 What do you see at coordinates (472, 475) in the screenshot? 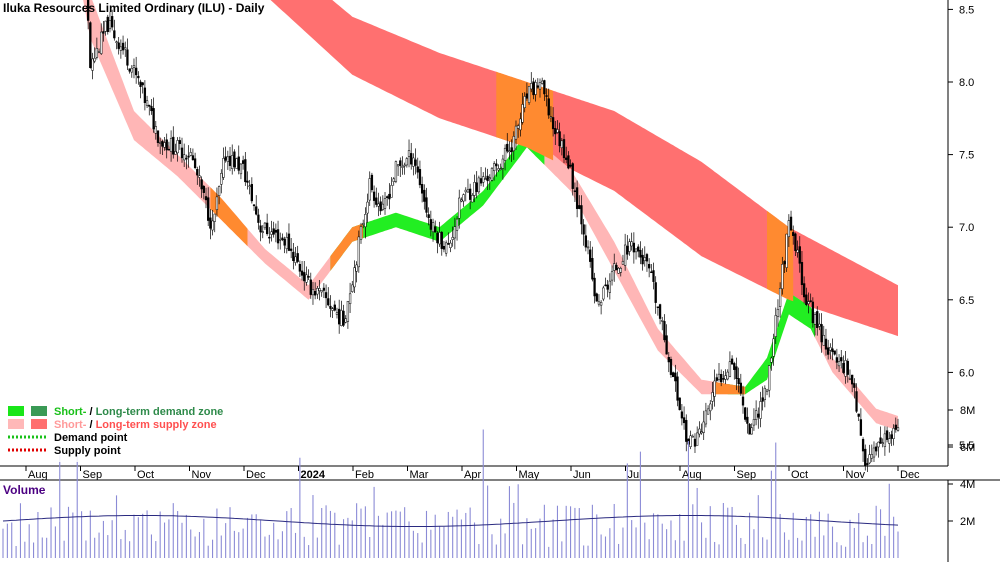
I see `date-tick-label: Apr` at bounding box center [472, 475].